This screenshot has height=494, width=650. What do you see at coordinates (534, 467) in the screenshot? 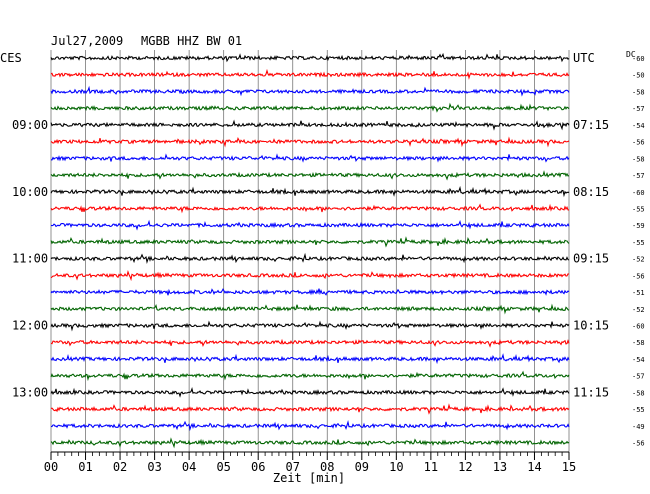
I see `x-tick-label: 14` at bounding box center [534, 467].